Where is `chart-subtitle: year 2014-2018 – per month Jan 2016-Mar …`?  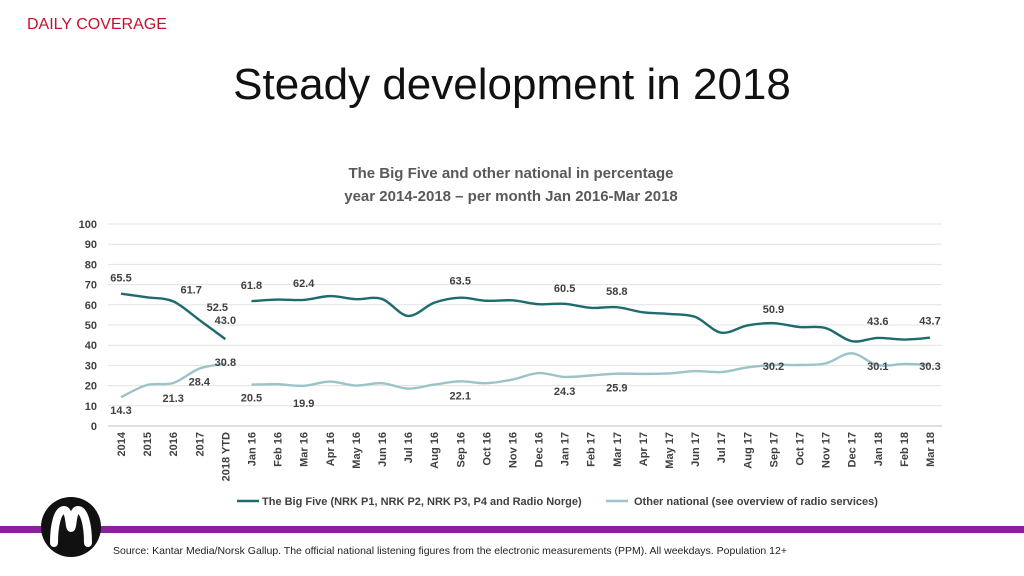 chart-subtitle: year 2014-2018 – per month Jan 2016-Mar … is located at coordinates (511, 196).